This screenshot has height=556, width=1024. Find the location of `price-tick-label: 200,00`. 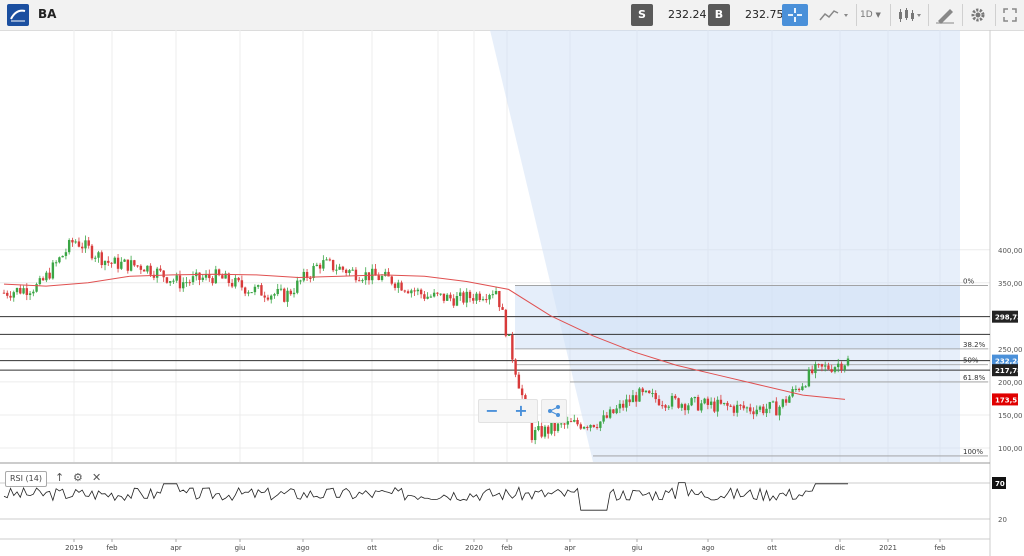

price-tick-label: 200,00 is located at coordinates (1010, 383).